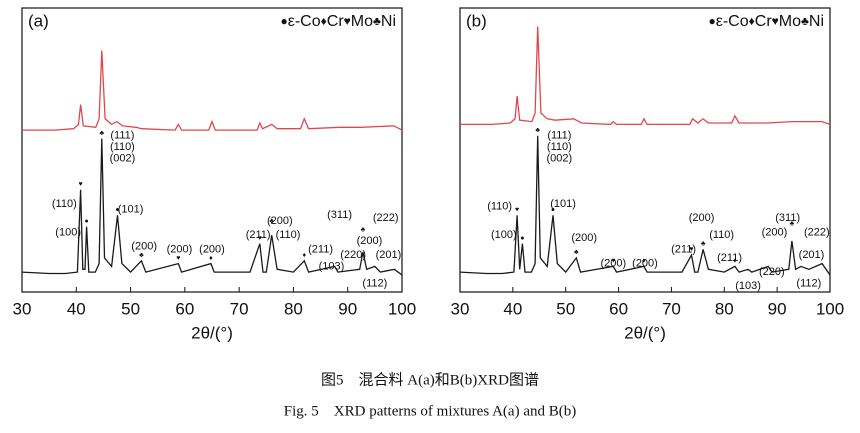 The width and height of the screenshot is (860, 433). Describe the element at coordinates (504, 235) in the screenshot. I see `peak-label: (100)` at that location.